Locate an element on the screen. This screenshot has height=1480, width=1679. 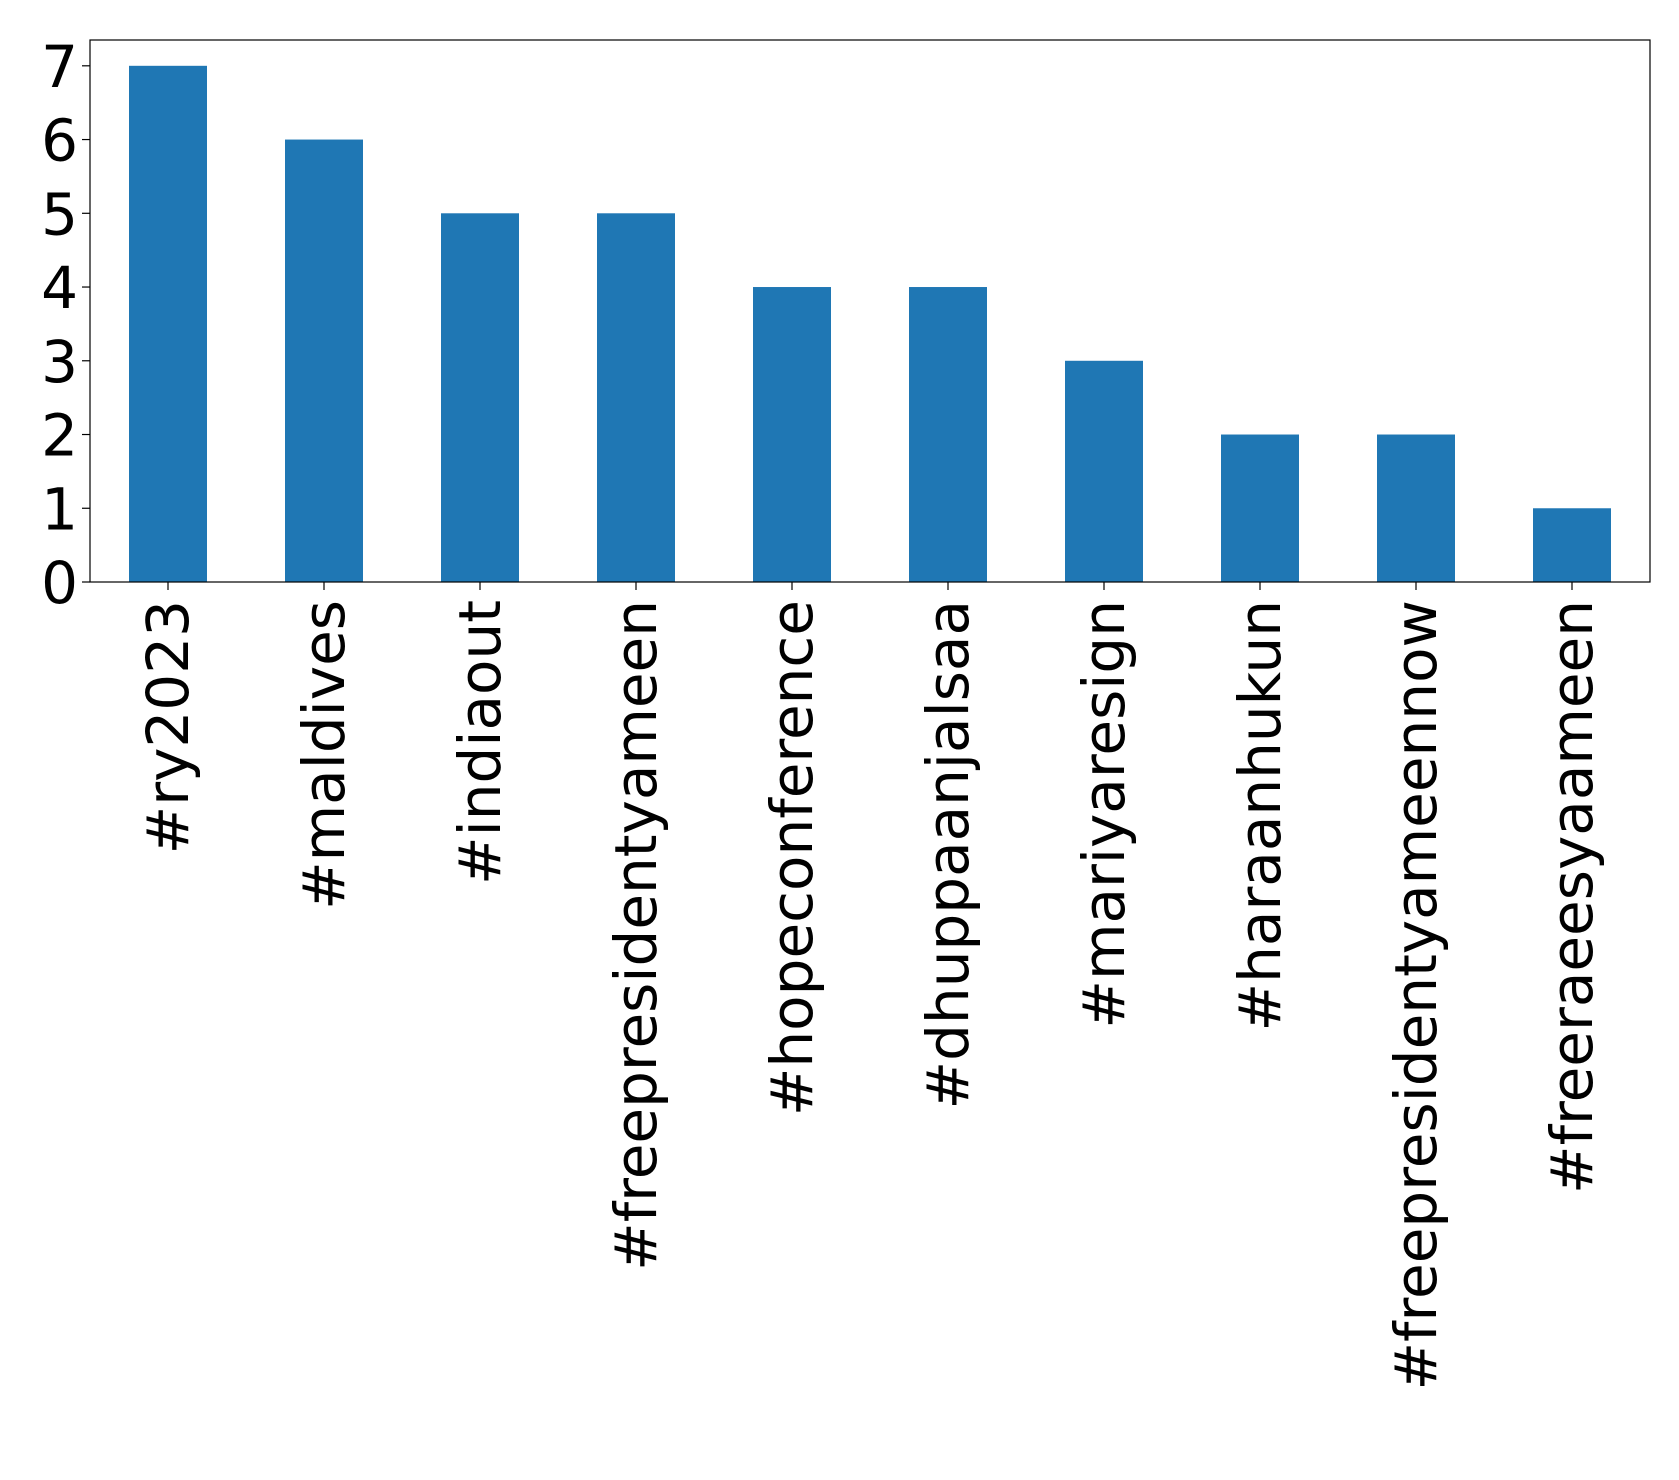
y-tick-label: 4 is located at coordinates (59, 288).